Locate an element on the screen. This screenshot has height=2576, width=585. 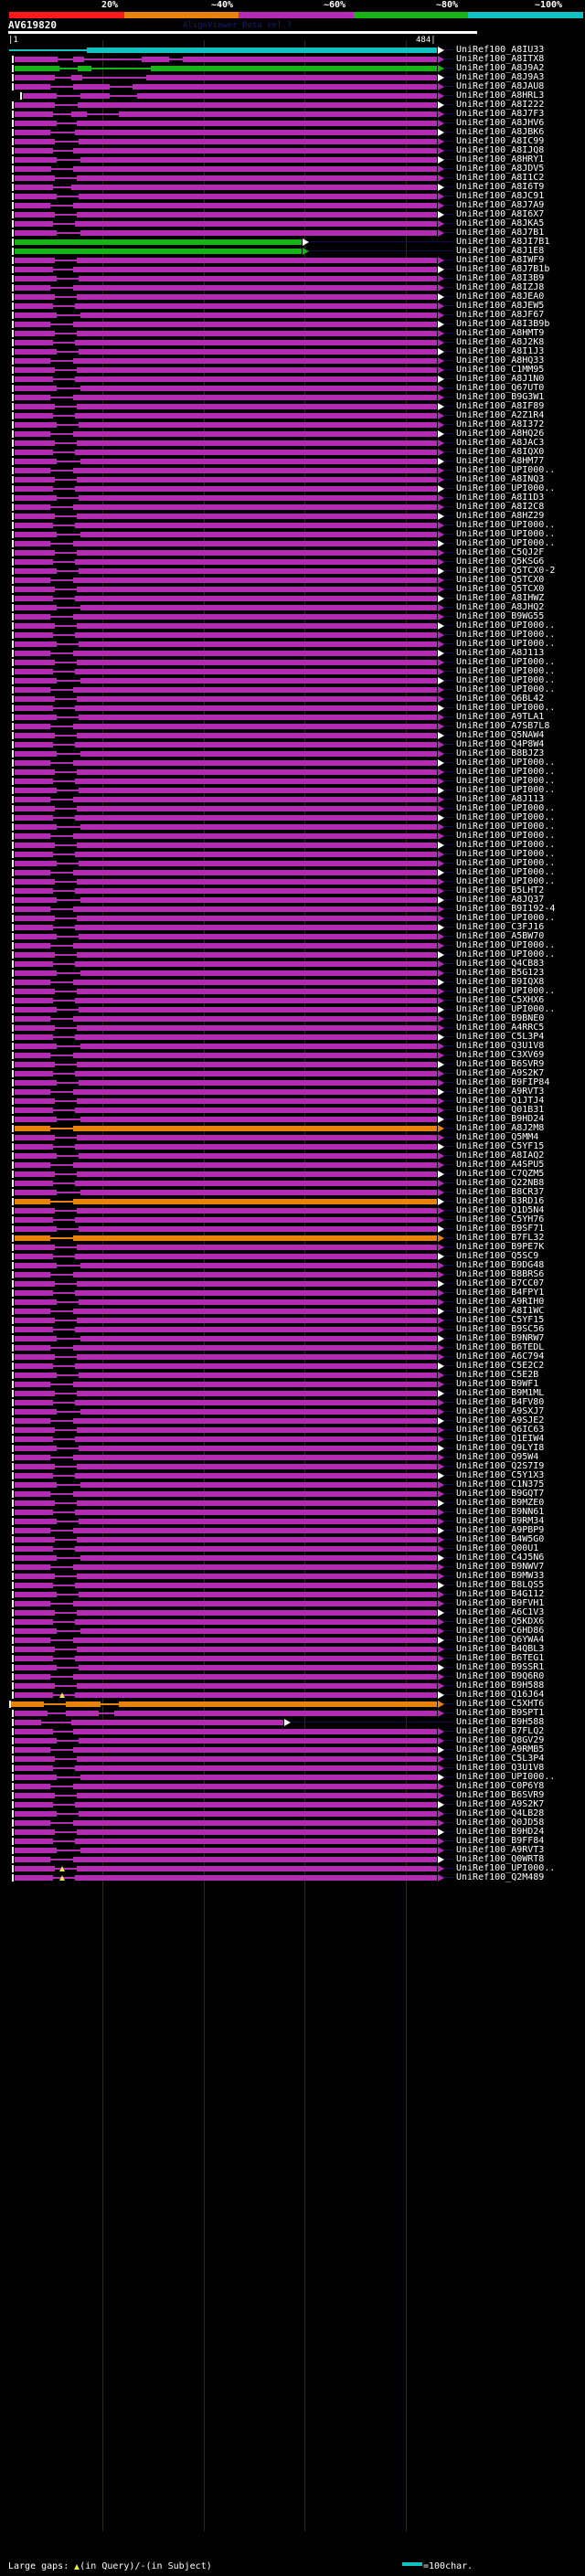
alignment-row: UniRef100_A8J7B1 is located at coordinates (293, 233).